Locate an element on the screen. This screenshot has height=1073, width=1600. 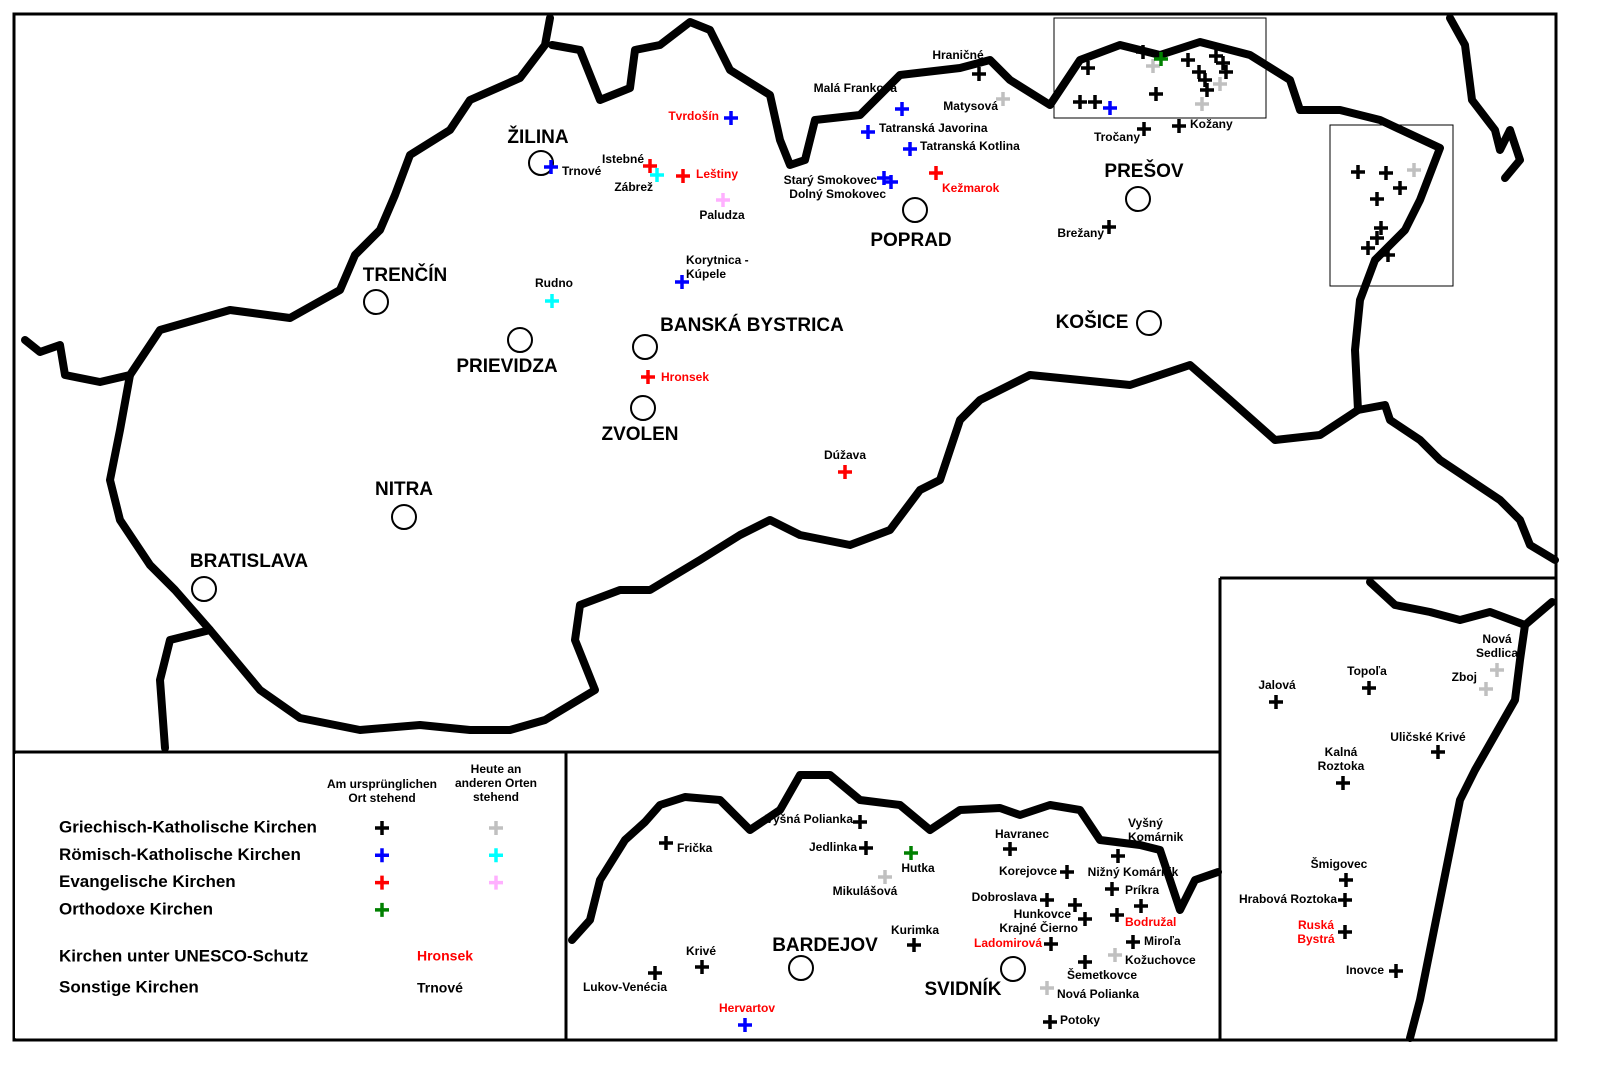
church-label: Vyšný Komárnik is located at coordinates (1156, 830).